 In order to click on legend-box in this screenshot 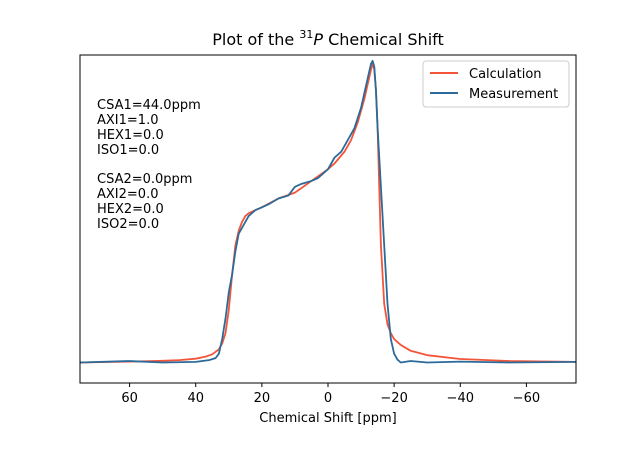, I will do `click(496, 84)`.